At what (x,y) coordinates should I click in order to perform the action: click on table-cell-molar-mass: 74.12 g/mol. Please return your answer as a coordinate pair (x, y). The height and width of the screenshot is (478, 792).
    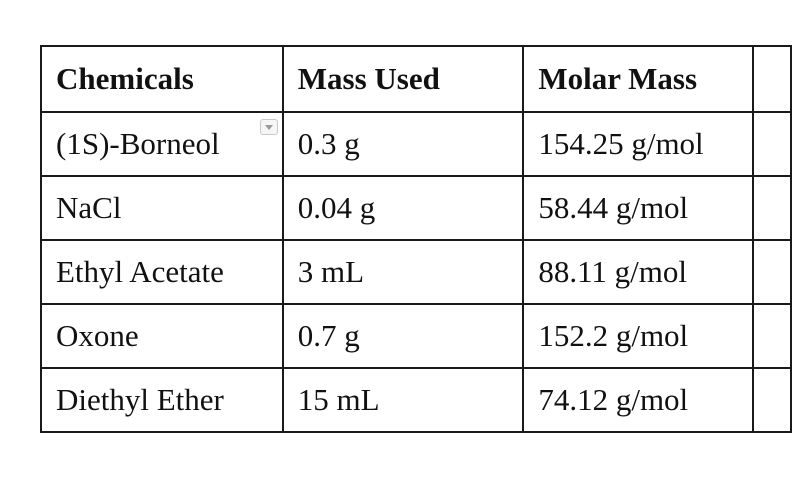
    Looking at the image, I should click on (638, 400).